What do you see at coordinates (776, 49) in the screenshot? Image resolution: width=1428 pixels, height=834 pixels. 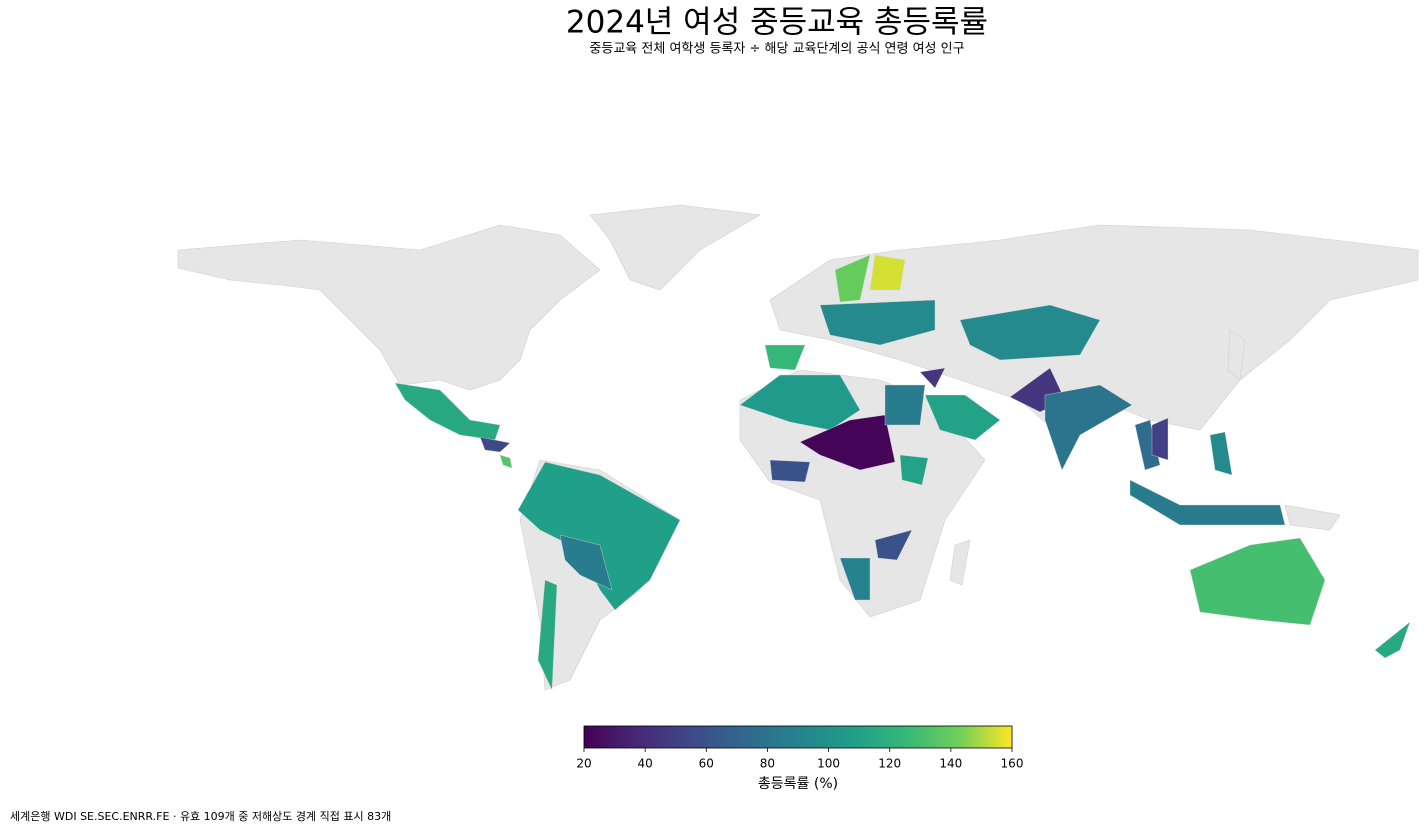 I see `map-subtitle: 중등교육 전체 여학생 등록자 ÷ 해당 교육단계의 공식 연령 여성 인구` at bounding box center [776, 49].